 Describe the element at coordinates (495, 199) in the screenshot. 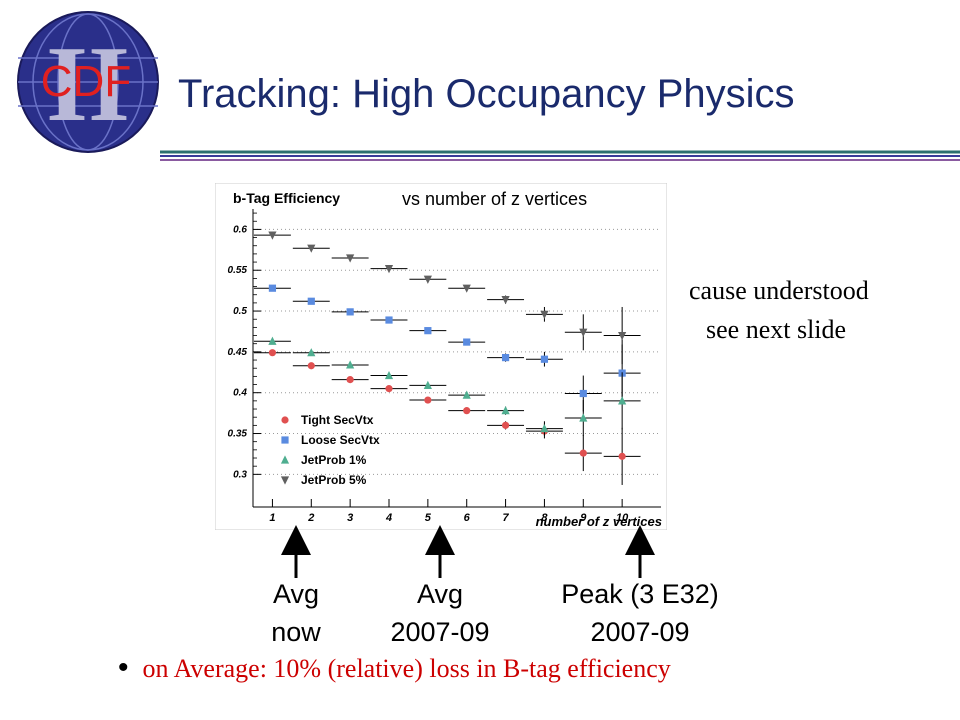

I see `plot-subtitle: vs number of z vertices` at that location.